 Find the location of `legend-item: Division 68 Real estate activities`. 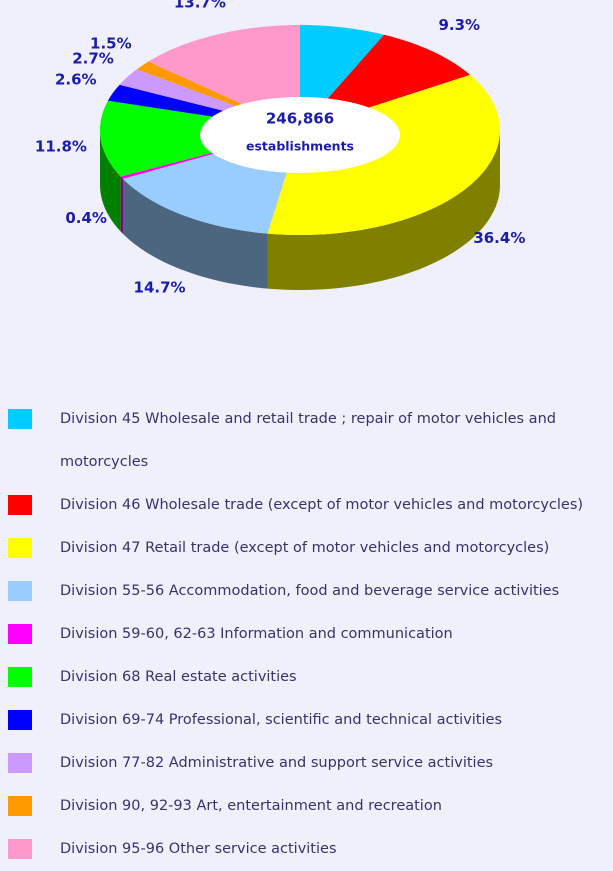

legend-item: Division 68 Real estate activities is located at coordinates (306, 677).